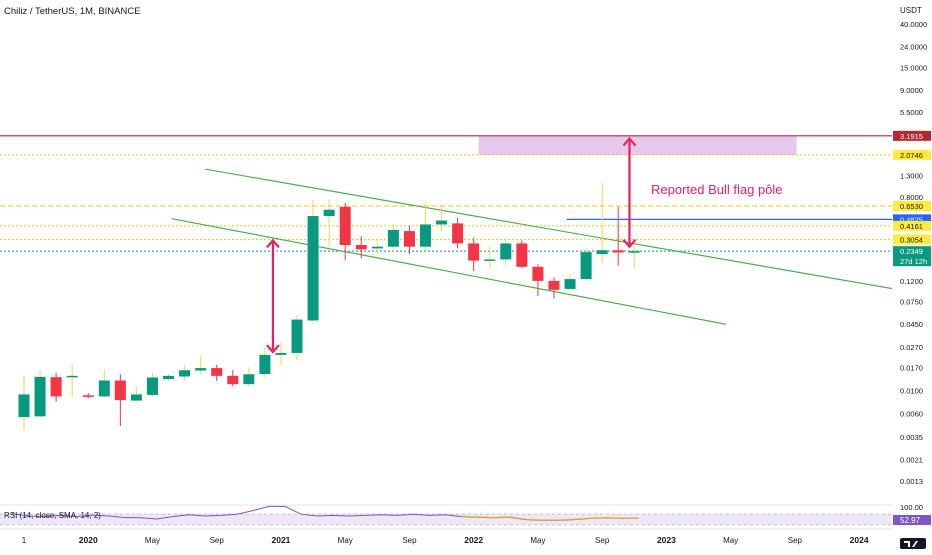 This screenshot has height=555, width=932. I want to click on rsi-top-label: 100.00, so click(911, 507).